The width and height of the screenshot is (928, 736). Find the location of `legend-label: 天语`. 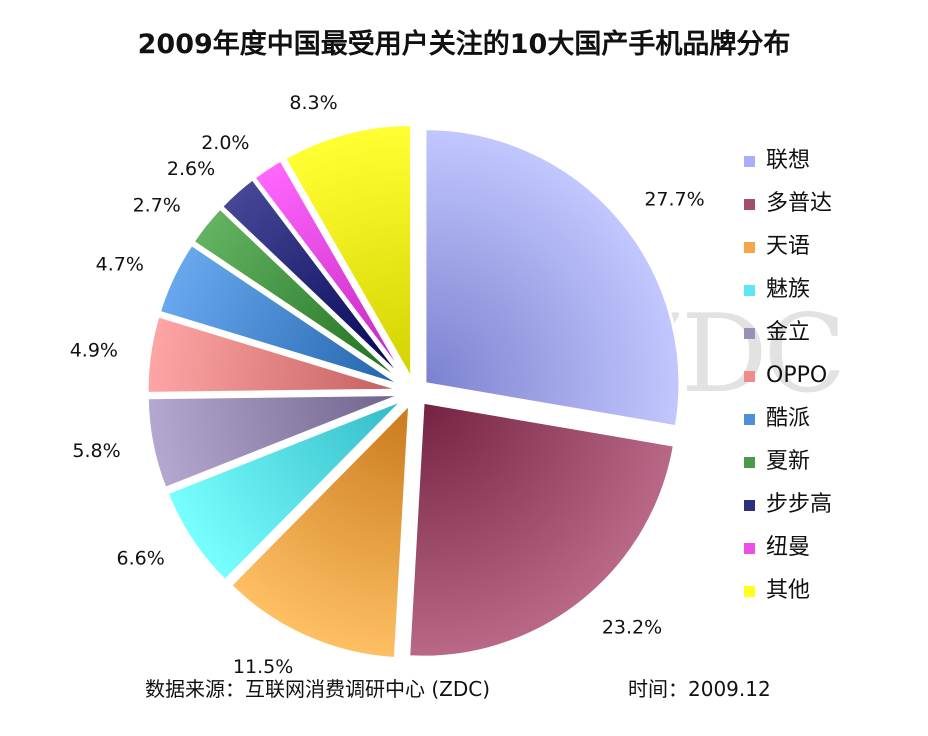

legend-label: 天语 is located at coordinates (788, 246).